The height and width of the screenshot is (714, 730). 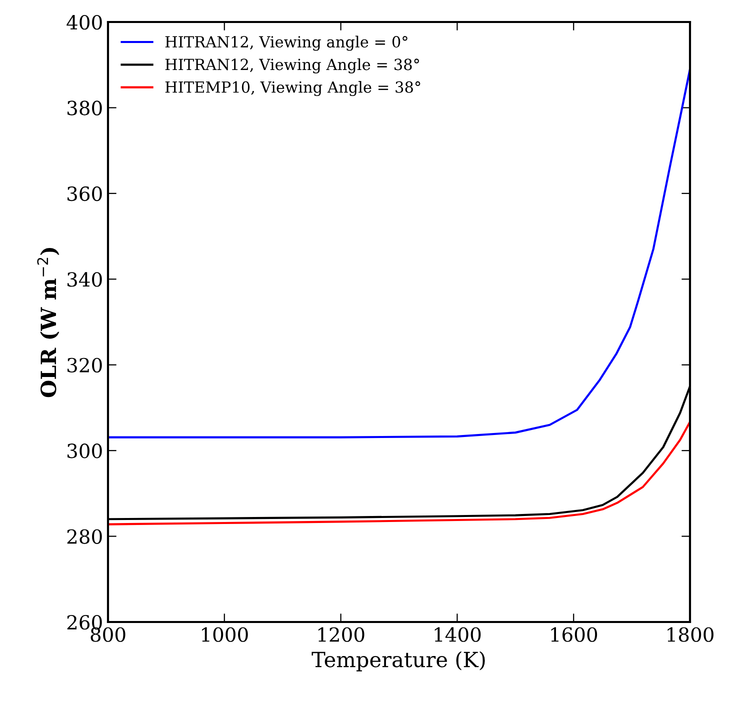 What do you see at coordinates (398, 661) in the screenshot?
I see `x-axis-title: Temperature (K)` at bounding box center [398, 661].